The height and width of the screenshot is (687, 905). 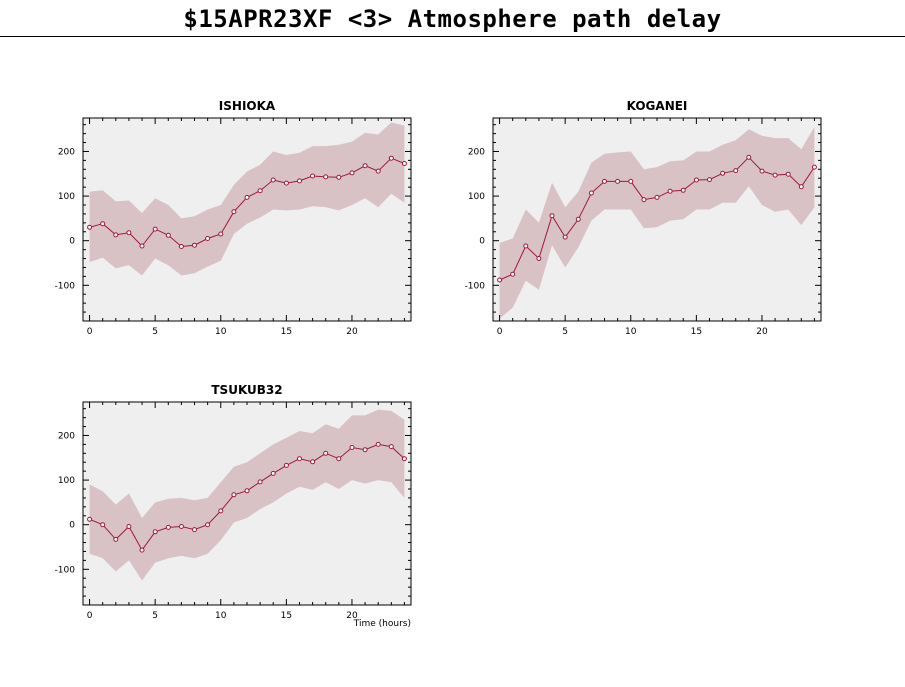 I want to click on chart-panel: ISHIOKA 0 5 10 15 20 -100 0 100 200, so click(x=233, y=218).